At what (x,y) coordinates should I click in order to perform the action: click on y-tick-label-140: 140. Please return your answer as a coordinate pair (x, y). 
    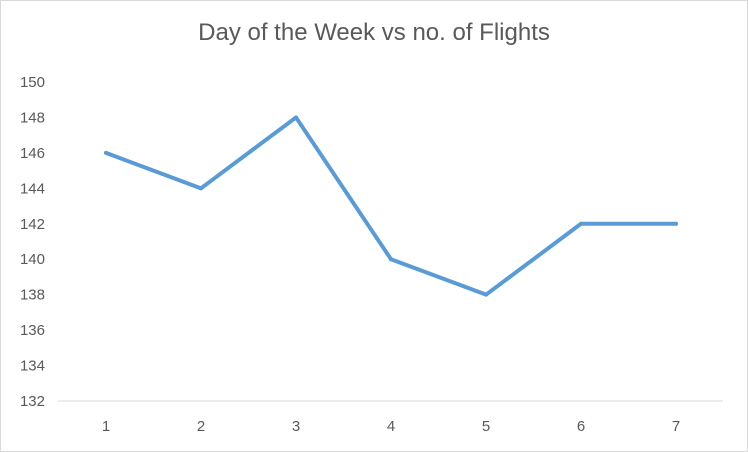
    Looking at the image, I should click on (32, 259).